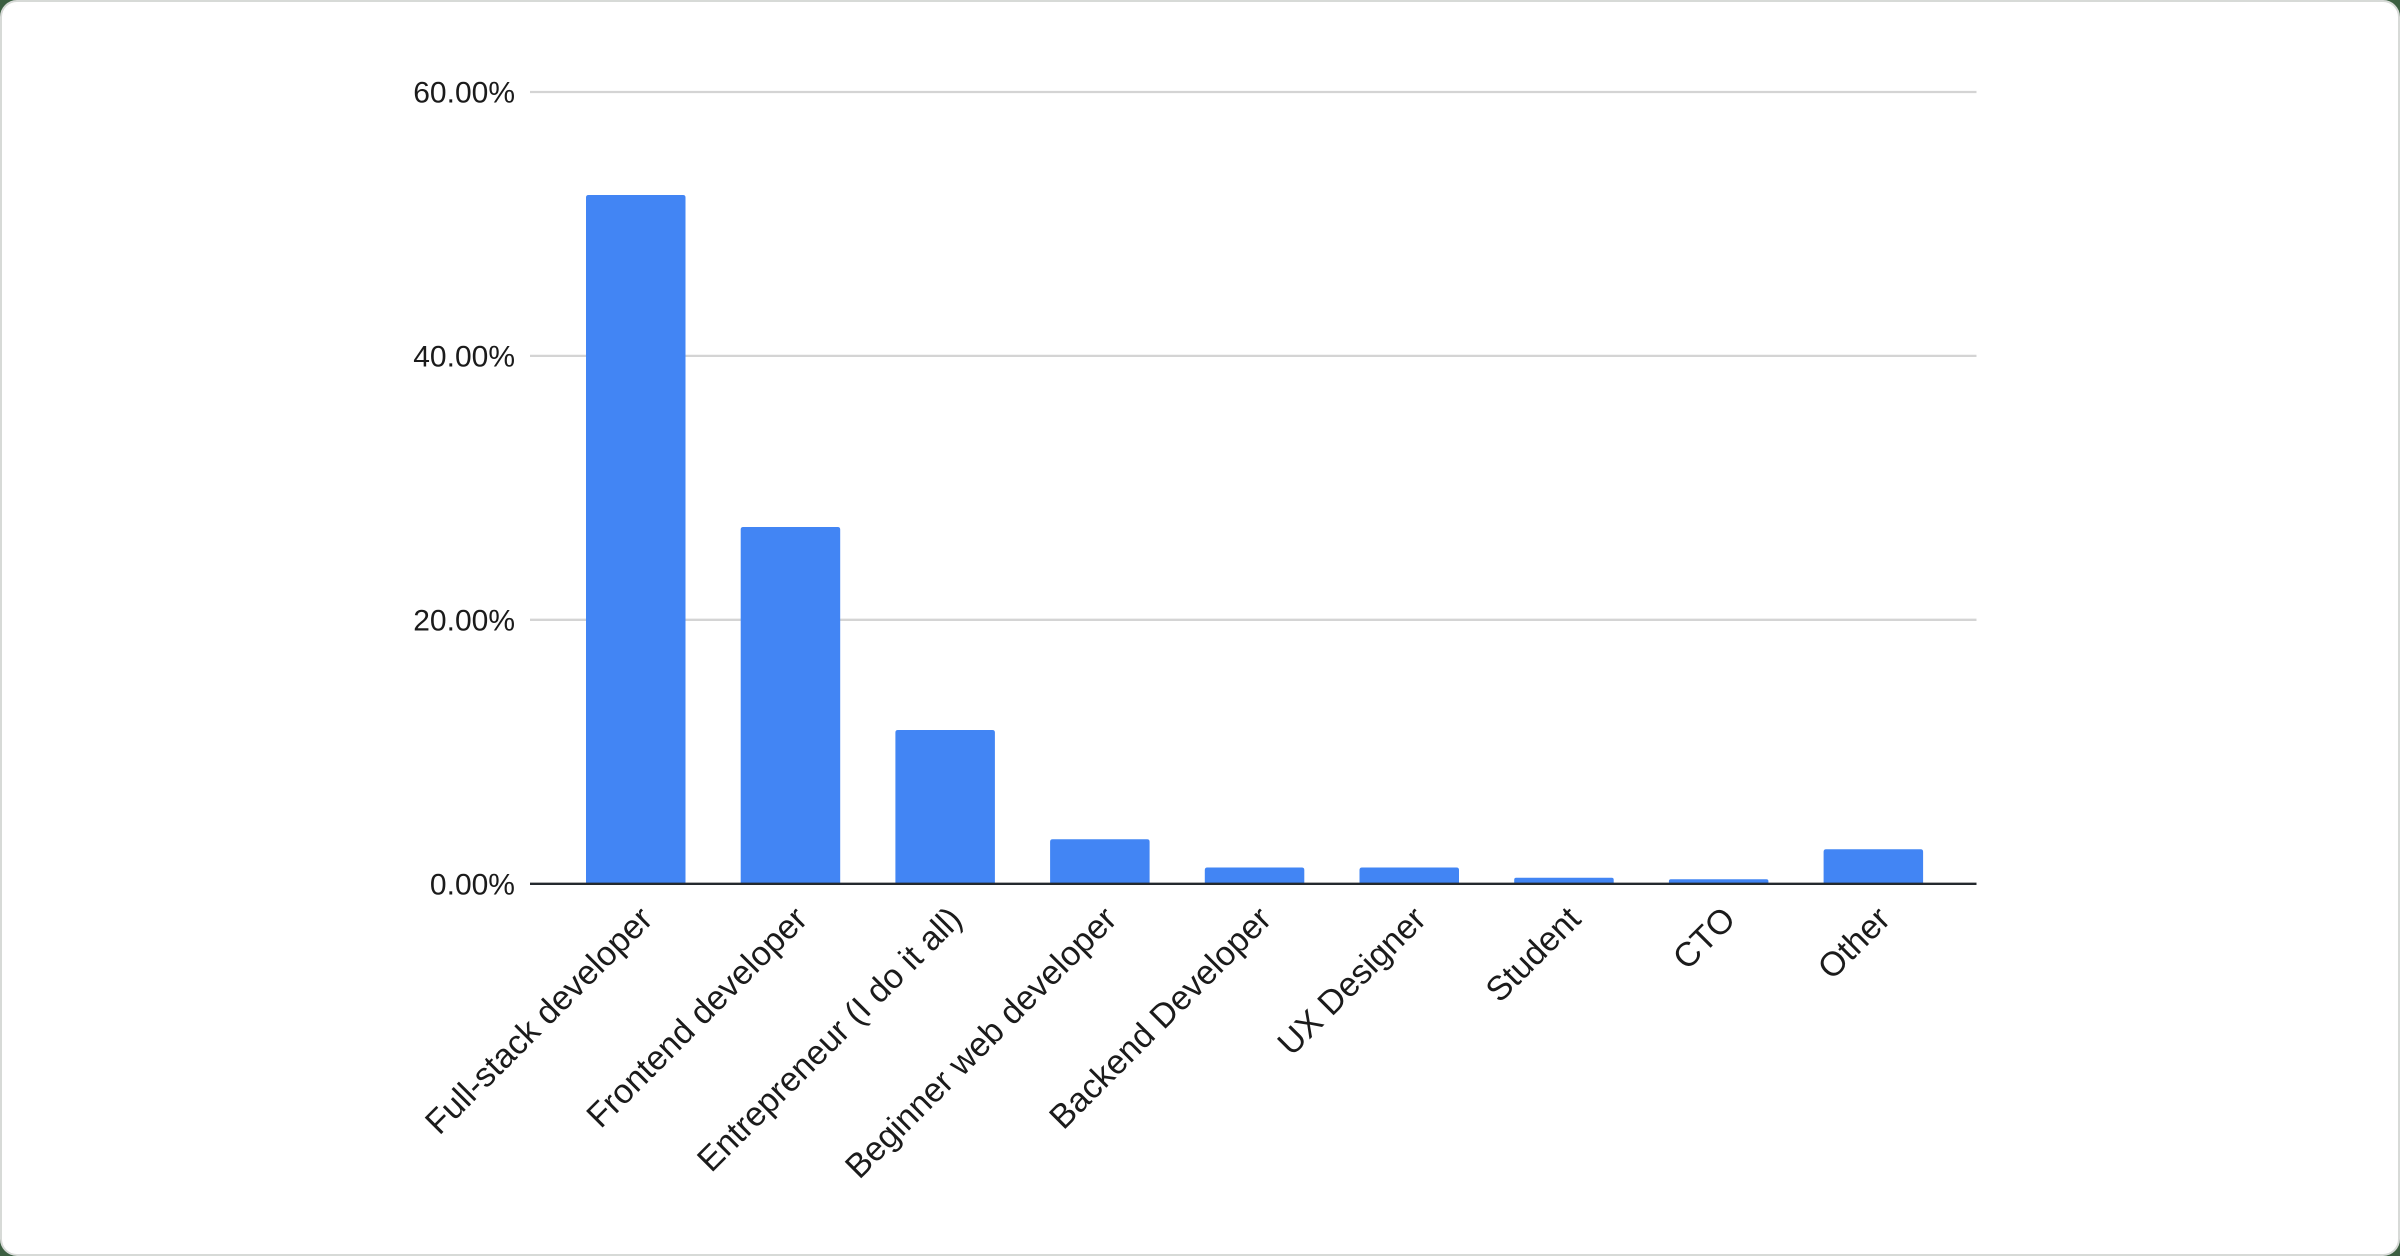 The height and width of the screenshot is (1256, 2400). What do you see at coordinates (464, 357) in the screenshot?
I see `svg-text: 40.00%` at bounding box center [464, 357].